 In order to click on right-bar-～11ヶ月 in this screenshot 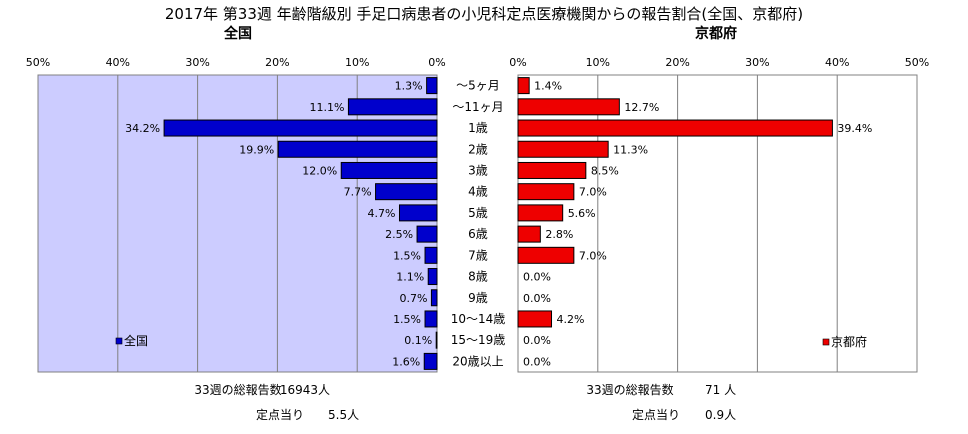, I will do `click(568, 107)`.